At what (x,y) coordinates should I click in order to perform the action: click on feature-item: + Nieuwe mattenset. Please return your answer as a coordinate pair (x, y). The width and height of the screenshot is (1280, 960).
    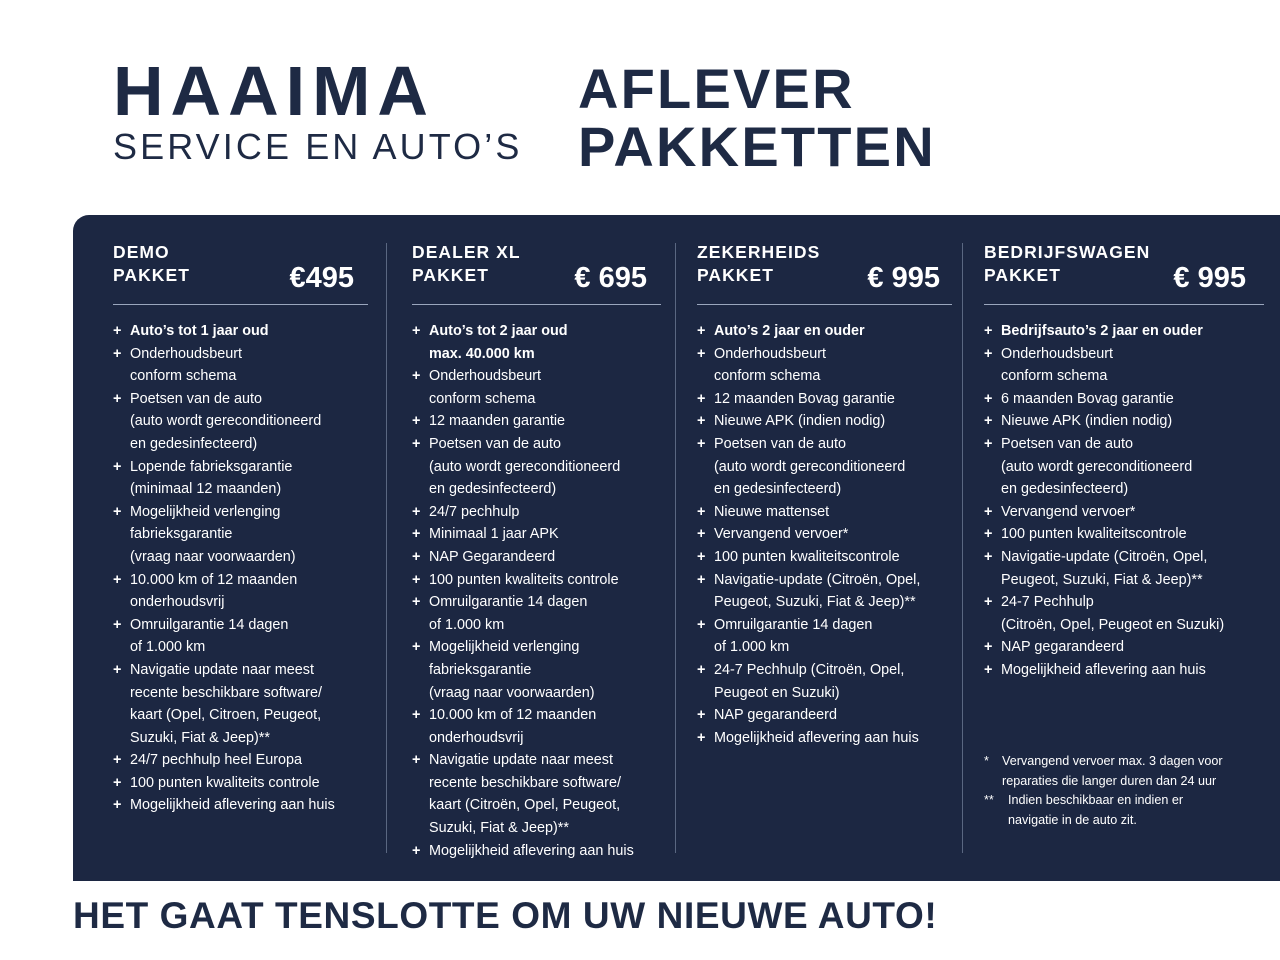
    Looking at the image, I should click on (824, 512).